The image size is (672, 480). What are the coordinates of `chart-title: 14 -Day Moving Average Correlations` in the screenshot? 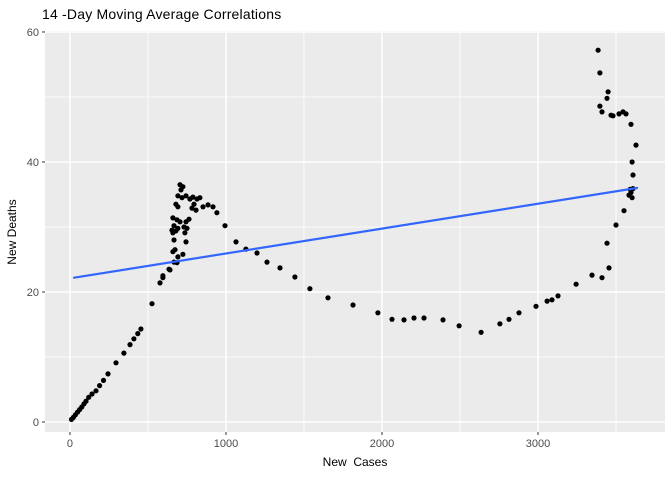 It's located at (162, 14).